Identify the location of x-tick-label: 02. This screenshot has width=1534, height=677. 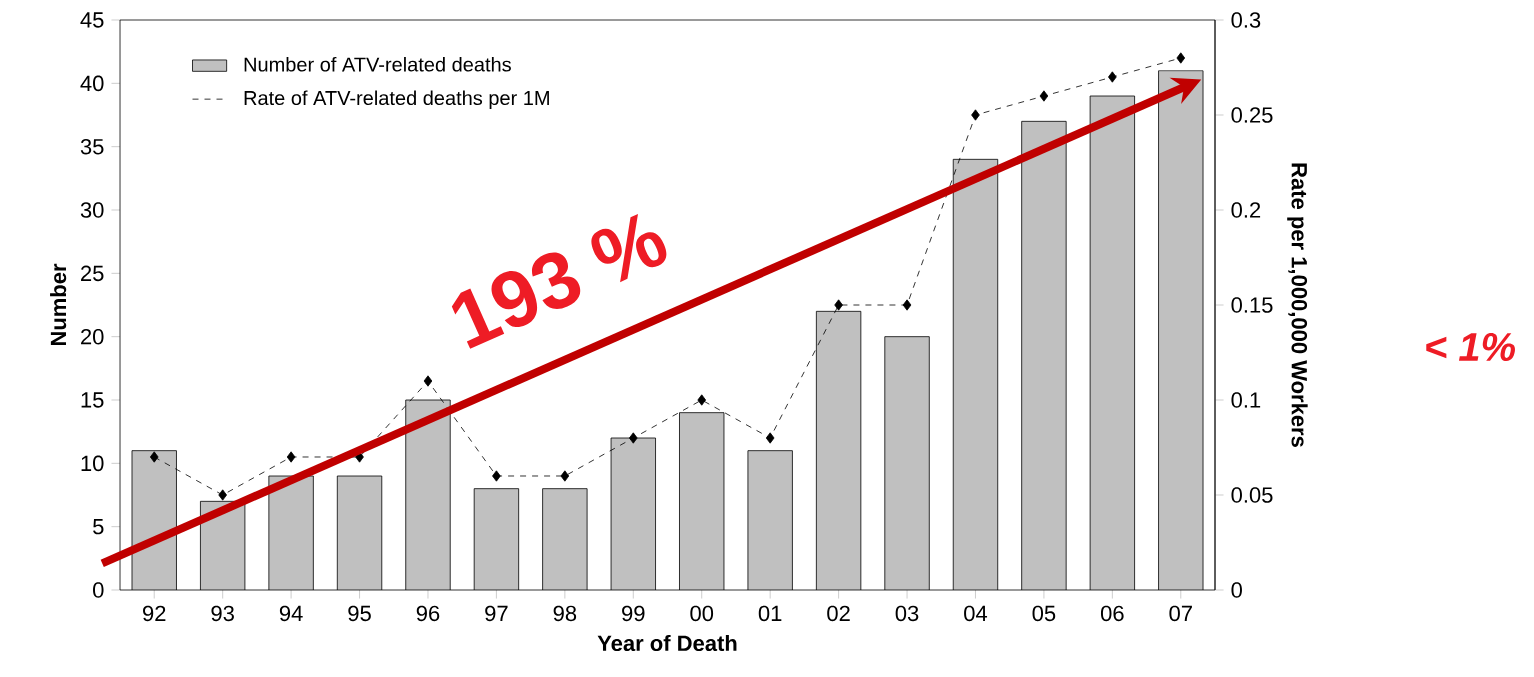
(838, 613).